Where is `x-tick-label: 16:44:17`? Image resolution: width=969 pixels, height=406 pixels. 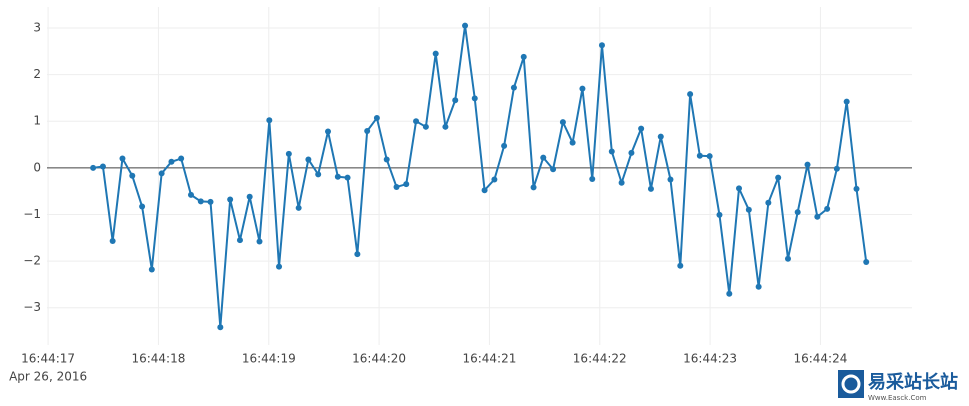 x-tick-label: 16:44:17 is located at coordinates (48, 359).